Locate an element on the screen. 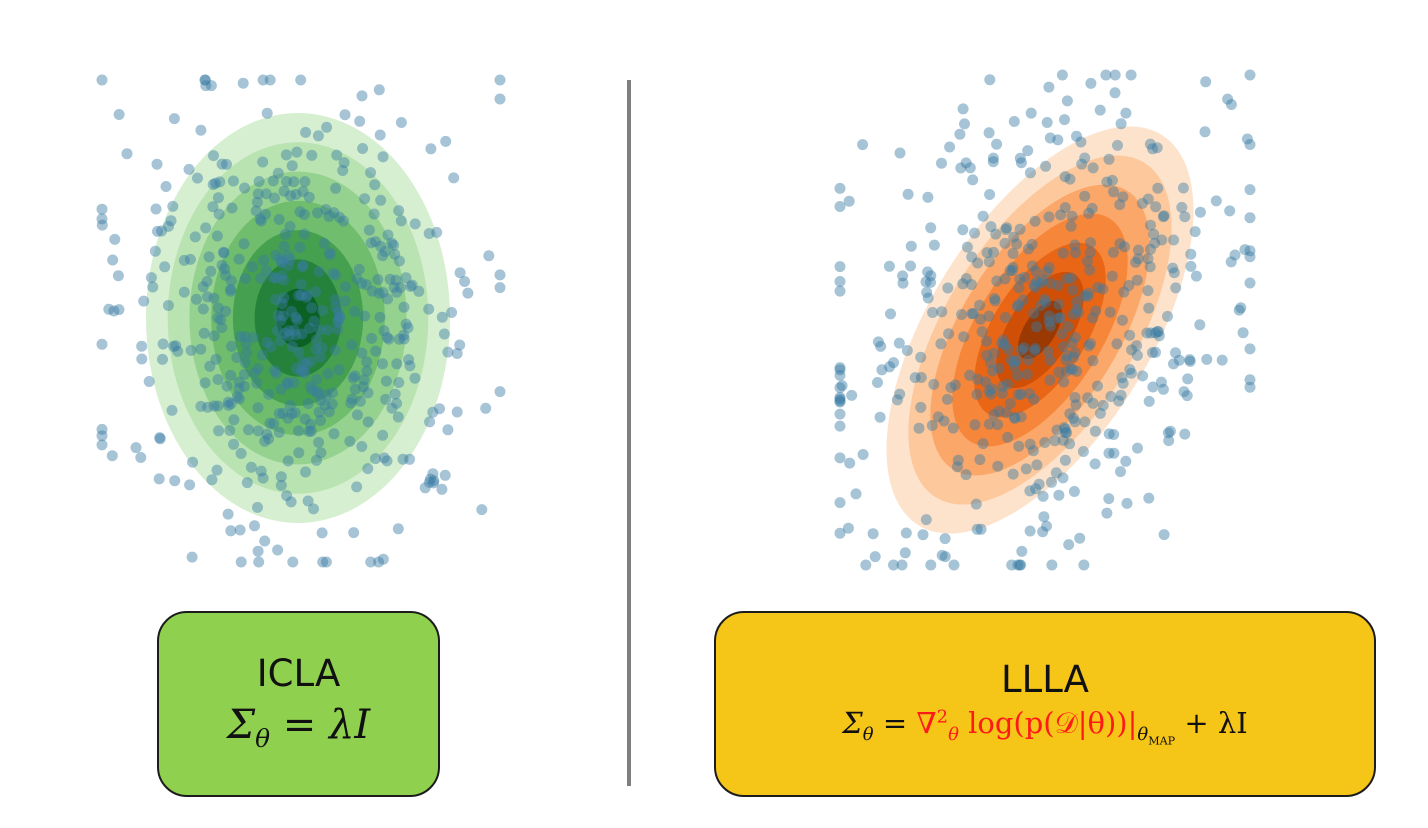 The image size is (1428, 828). llla-formula-nabla: ∇ is located at coordinates (926, 723).